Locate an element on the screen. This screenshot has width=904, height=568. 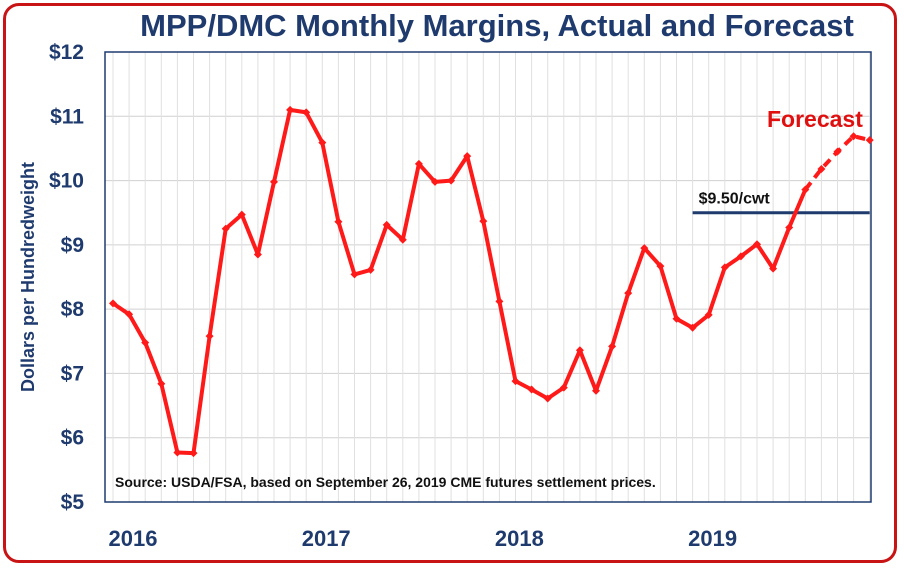
y-tick-label: $5 is located at coordinates (73, 502).